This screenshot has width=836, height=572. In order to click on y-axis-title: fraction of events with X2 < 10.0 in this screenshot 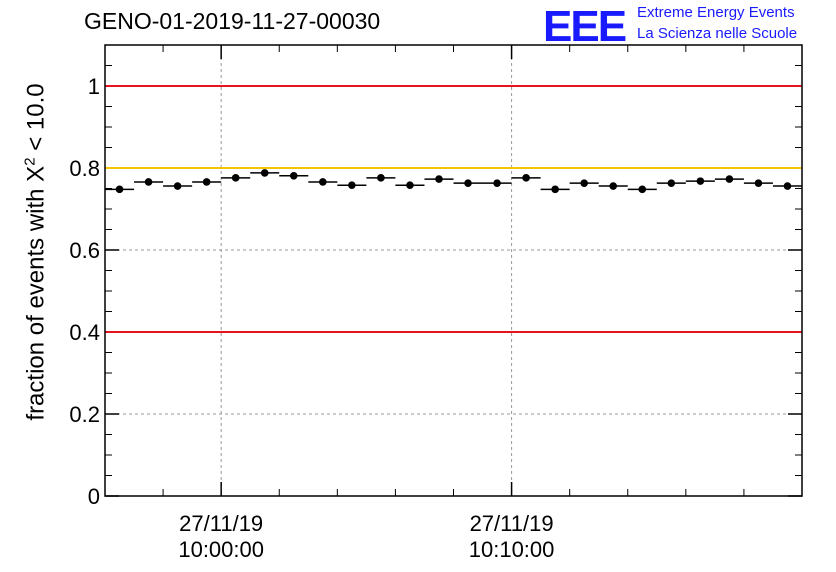, I will do `click(36, 251)`.